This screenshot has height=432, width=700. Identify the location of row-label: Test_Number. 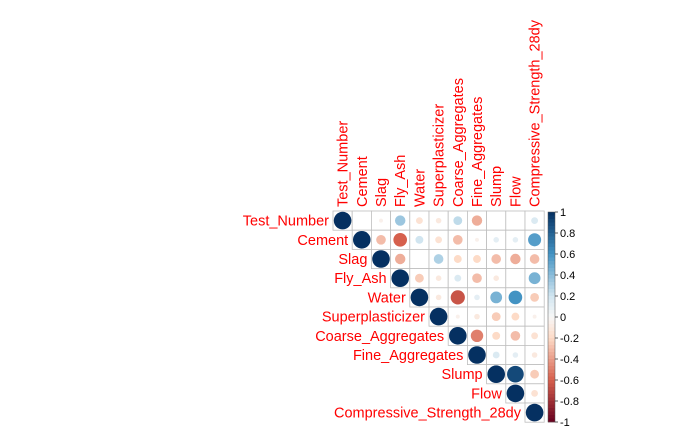
(286, 222).